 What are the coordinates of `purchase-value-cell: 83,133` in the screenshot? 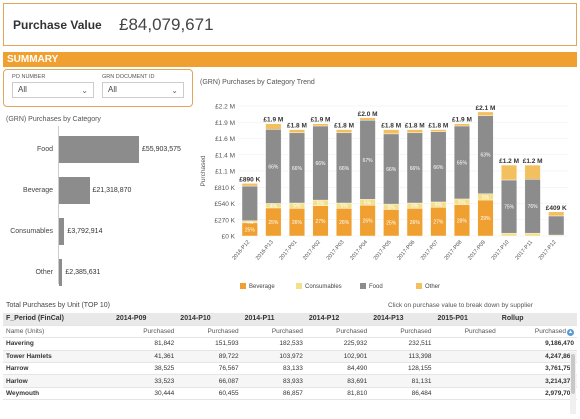 It's located at (273, 369).